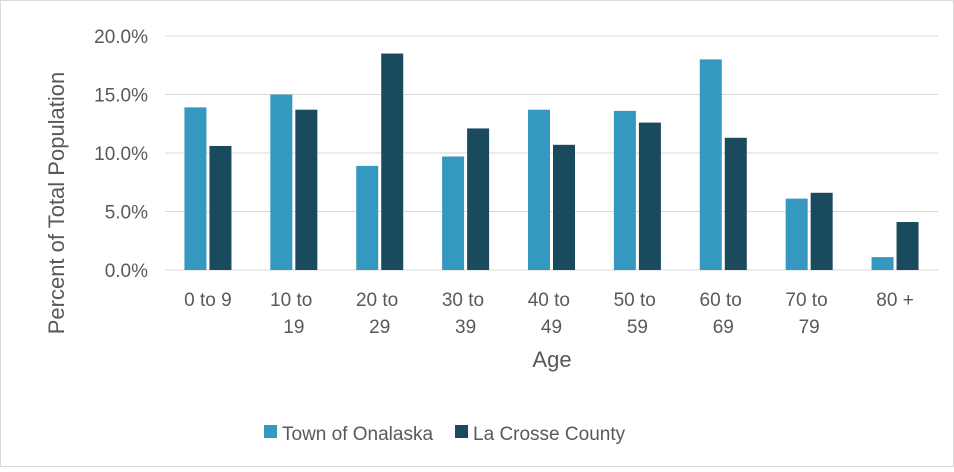 This screenshot has height=472, width=954. Describe the element at coordinates (895, 300) in the screenshot. I see `x-tick-label: 80 +` at that location.